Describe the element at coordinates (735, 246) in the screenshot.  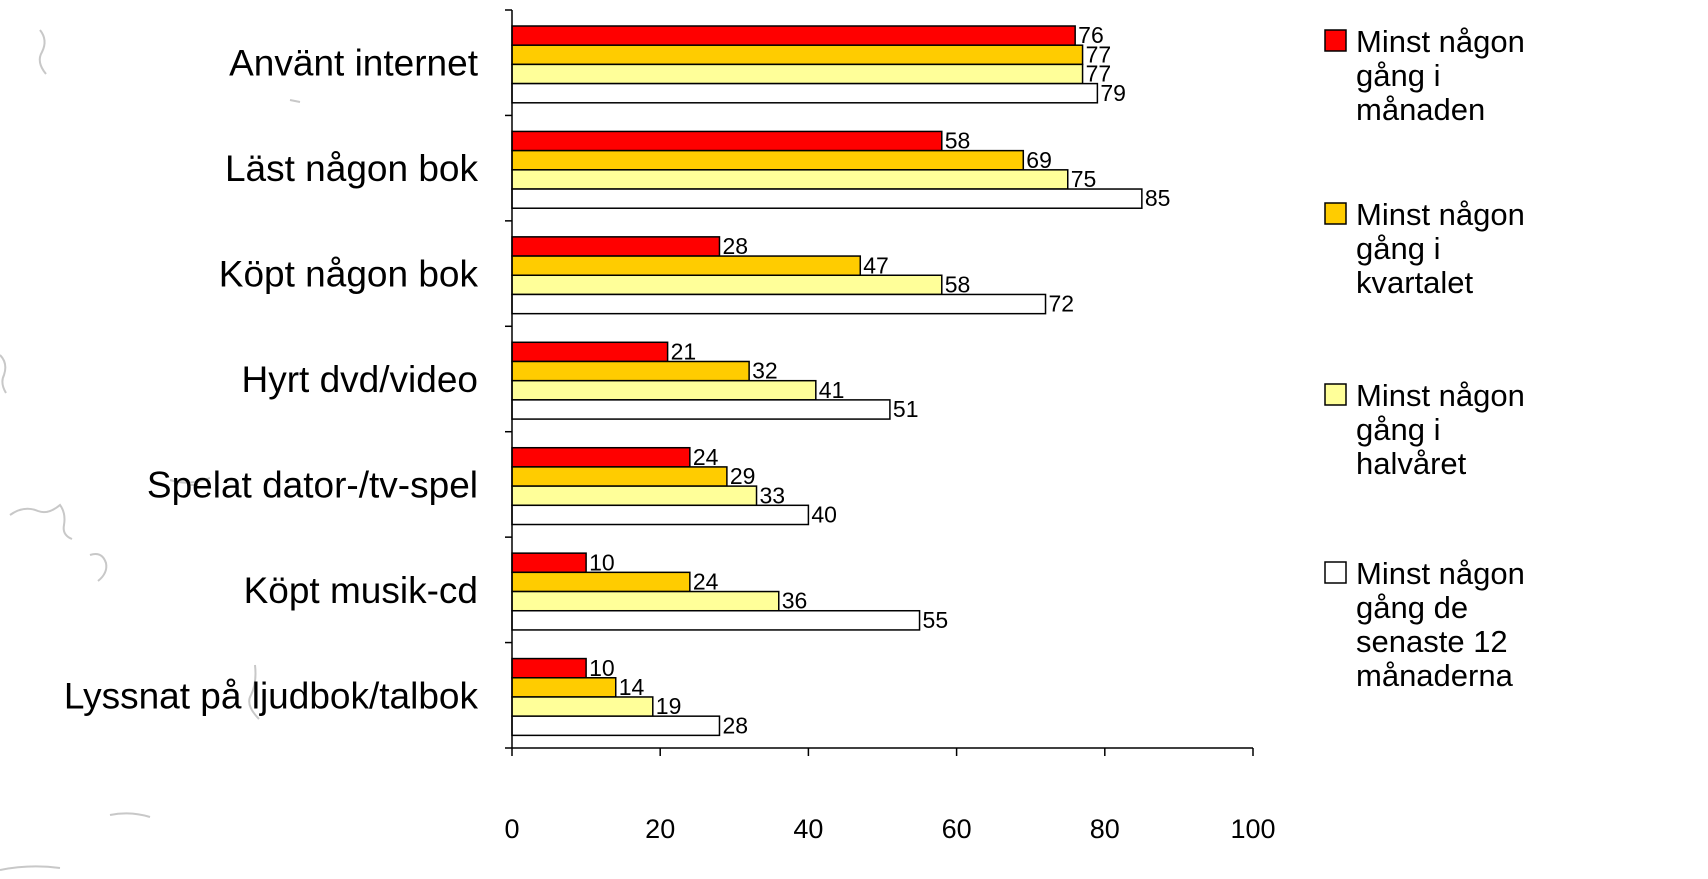
I see `data-label-3-series-1: 28` at that location.